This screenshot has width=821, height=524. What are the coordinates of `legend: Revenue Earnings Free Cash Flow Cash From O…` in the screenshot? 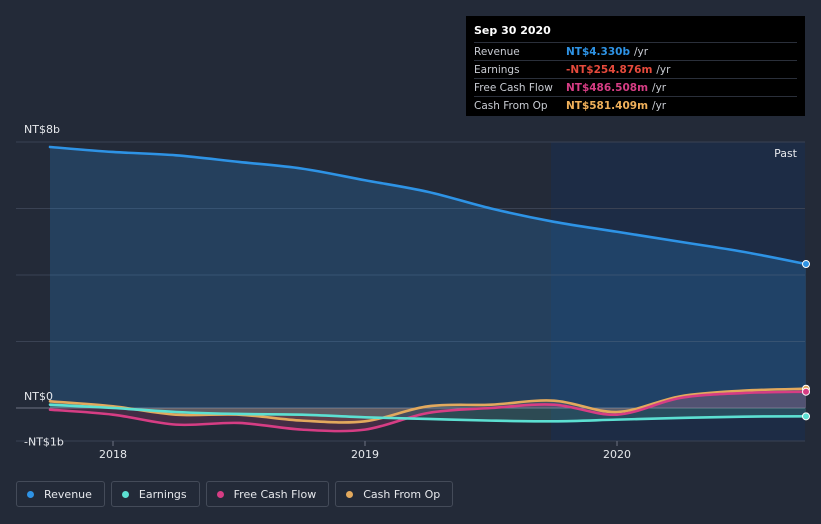 It's located at (235, 494).